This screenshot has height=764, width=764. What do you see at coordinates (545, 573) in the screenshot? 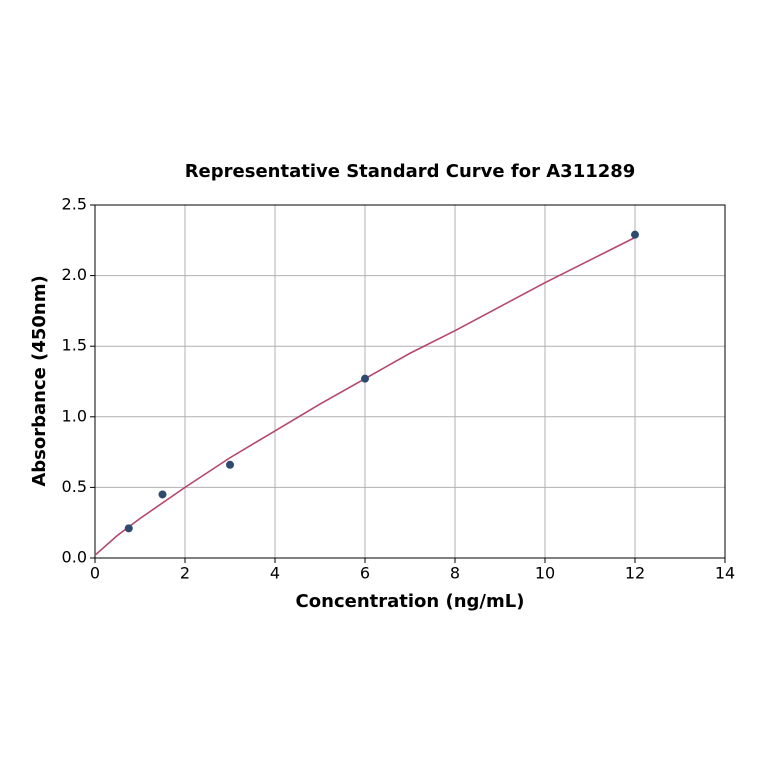
I see `x-tick-label: 10` at bounding box center [545, 573].